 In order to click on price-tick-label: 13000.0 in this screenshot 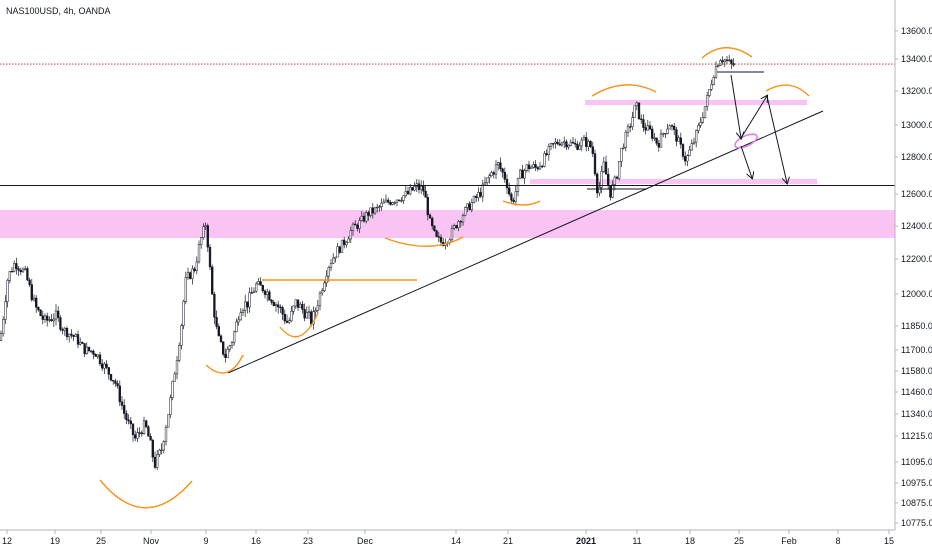, I will do `click(916, 125)`.